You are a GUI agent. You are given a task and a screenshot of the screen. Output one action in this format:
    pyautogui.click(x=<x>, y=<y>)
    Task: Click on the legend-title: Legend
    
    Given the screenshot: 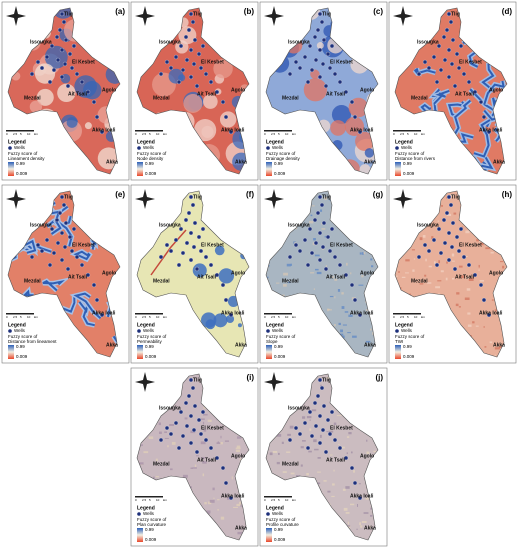 What is the action you would take?
    pyautogui.click(x=404, y=325)
    